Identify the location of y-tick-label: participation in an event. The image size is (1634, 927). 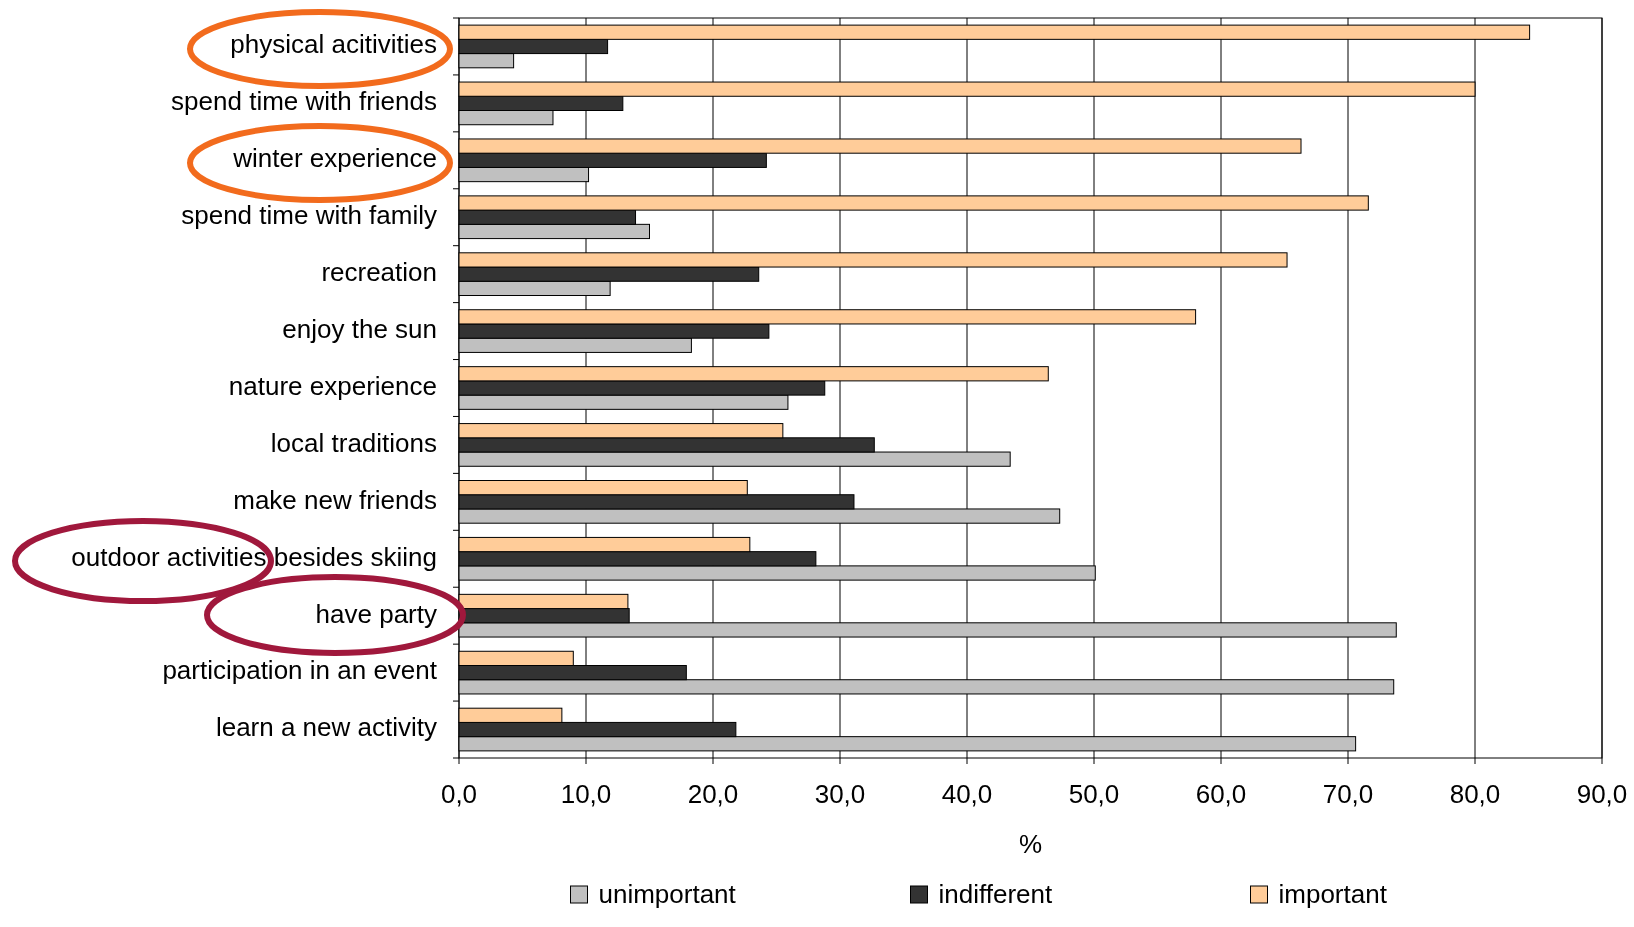
(300, 670).